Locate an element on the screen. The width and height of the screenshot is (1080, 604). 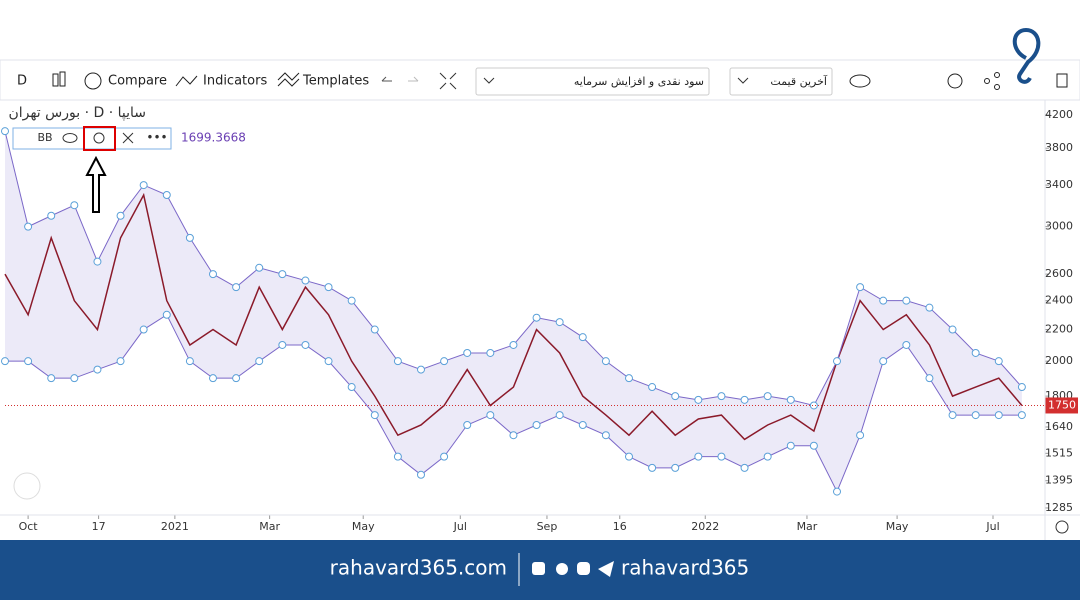
indicator-settings is located at coordinates (99, 138).